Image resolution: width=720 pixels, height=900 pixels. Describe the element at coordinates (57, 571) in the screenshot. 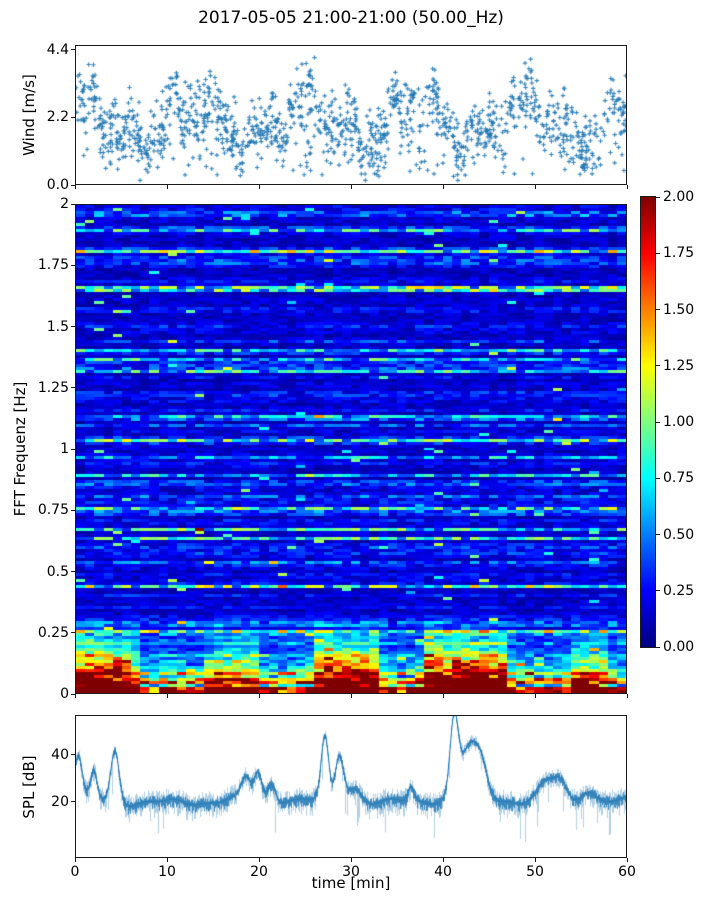

I see `y-tick-label: 0.5` at that location.